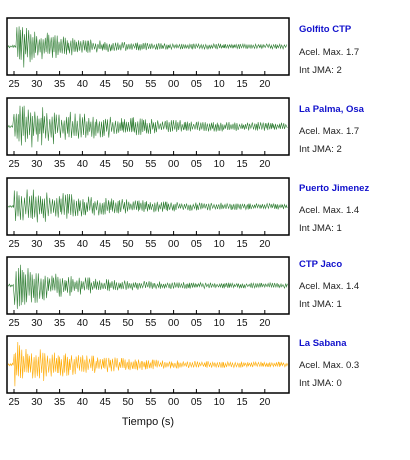 This screenshot has height=460, width=410. I want to click on jma-la-palma: Int JMA: 2, so click(320, 149).